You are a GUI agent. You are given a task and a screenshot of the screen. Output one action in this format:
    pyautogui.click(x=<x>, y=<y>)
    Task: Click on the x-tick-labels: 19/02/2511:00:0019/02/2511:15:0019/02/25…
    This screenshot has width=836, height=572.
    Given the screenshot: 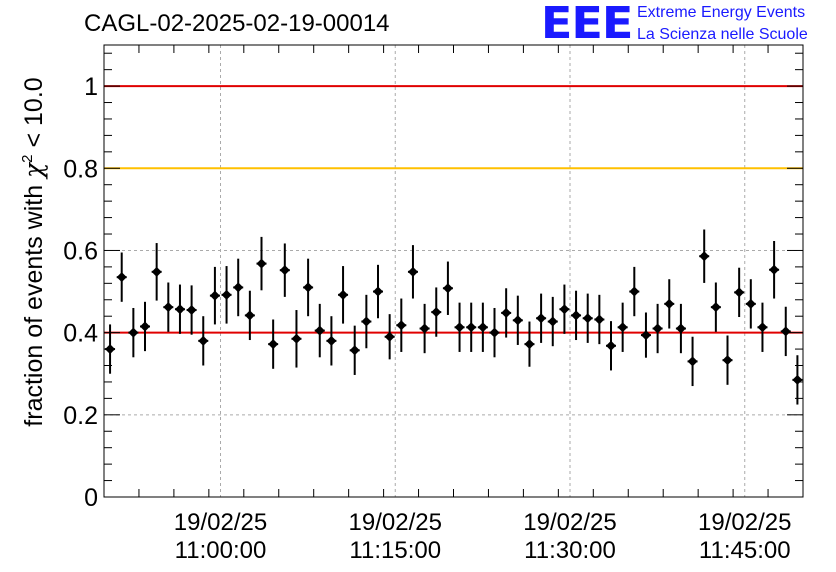 What is the action you would take?
    pyautogui.click(x=483, y=536)
    